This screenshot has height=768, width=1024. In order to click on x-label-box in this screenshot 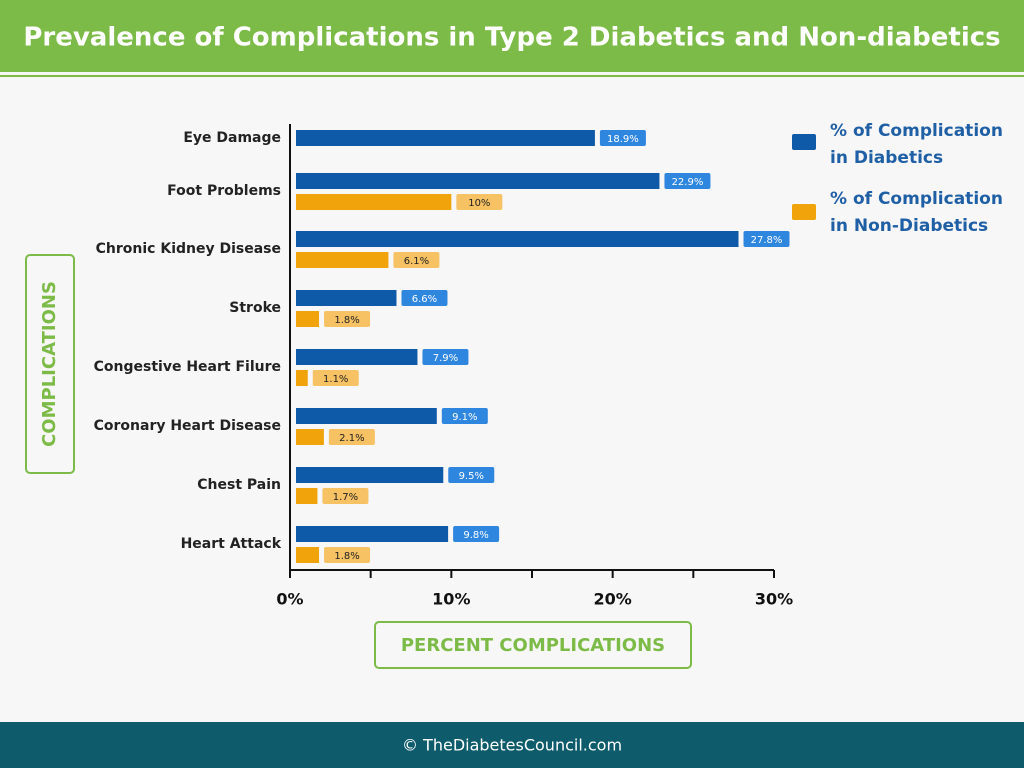, I will do `click(533, 645)`.